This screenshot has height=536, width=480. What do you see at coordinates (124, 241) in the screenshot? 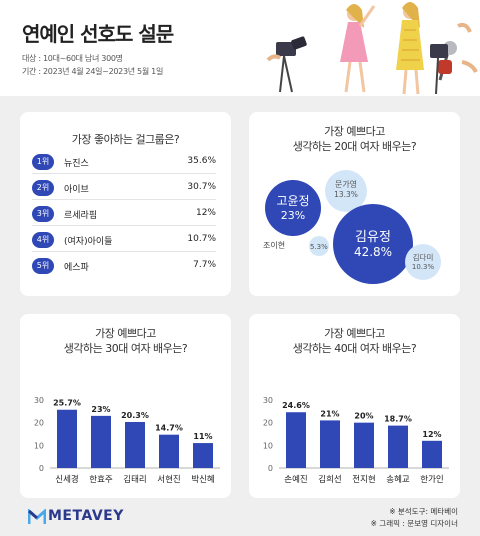
I see `ranking-row: 4위 (여자)아이들 10.7%` at bounding box center [124, 241].